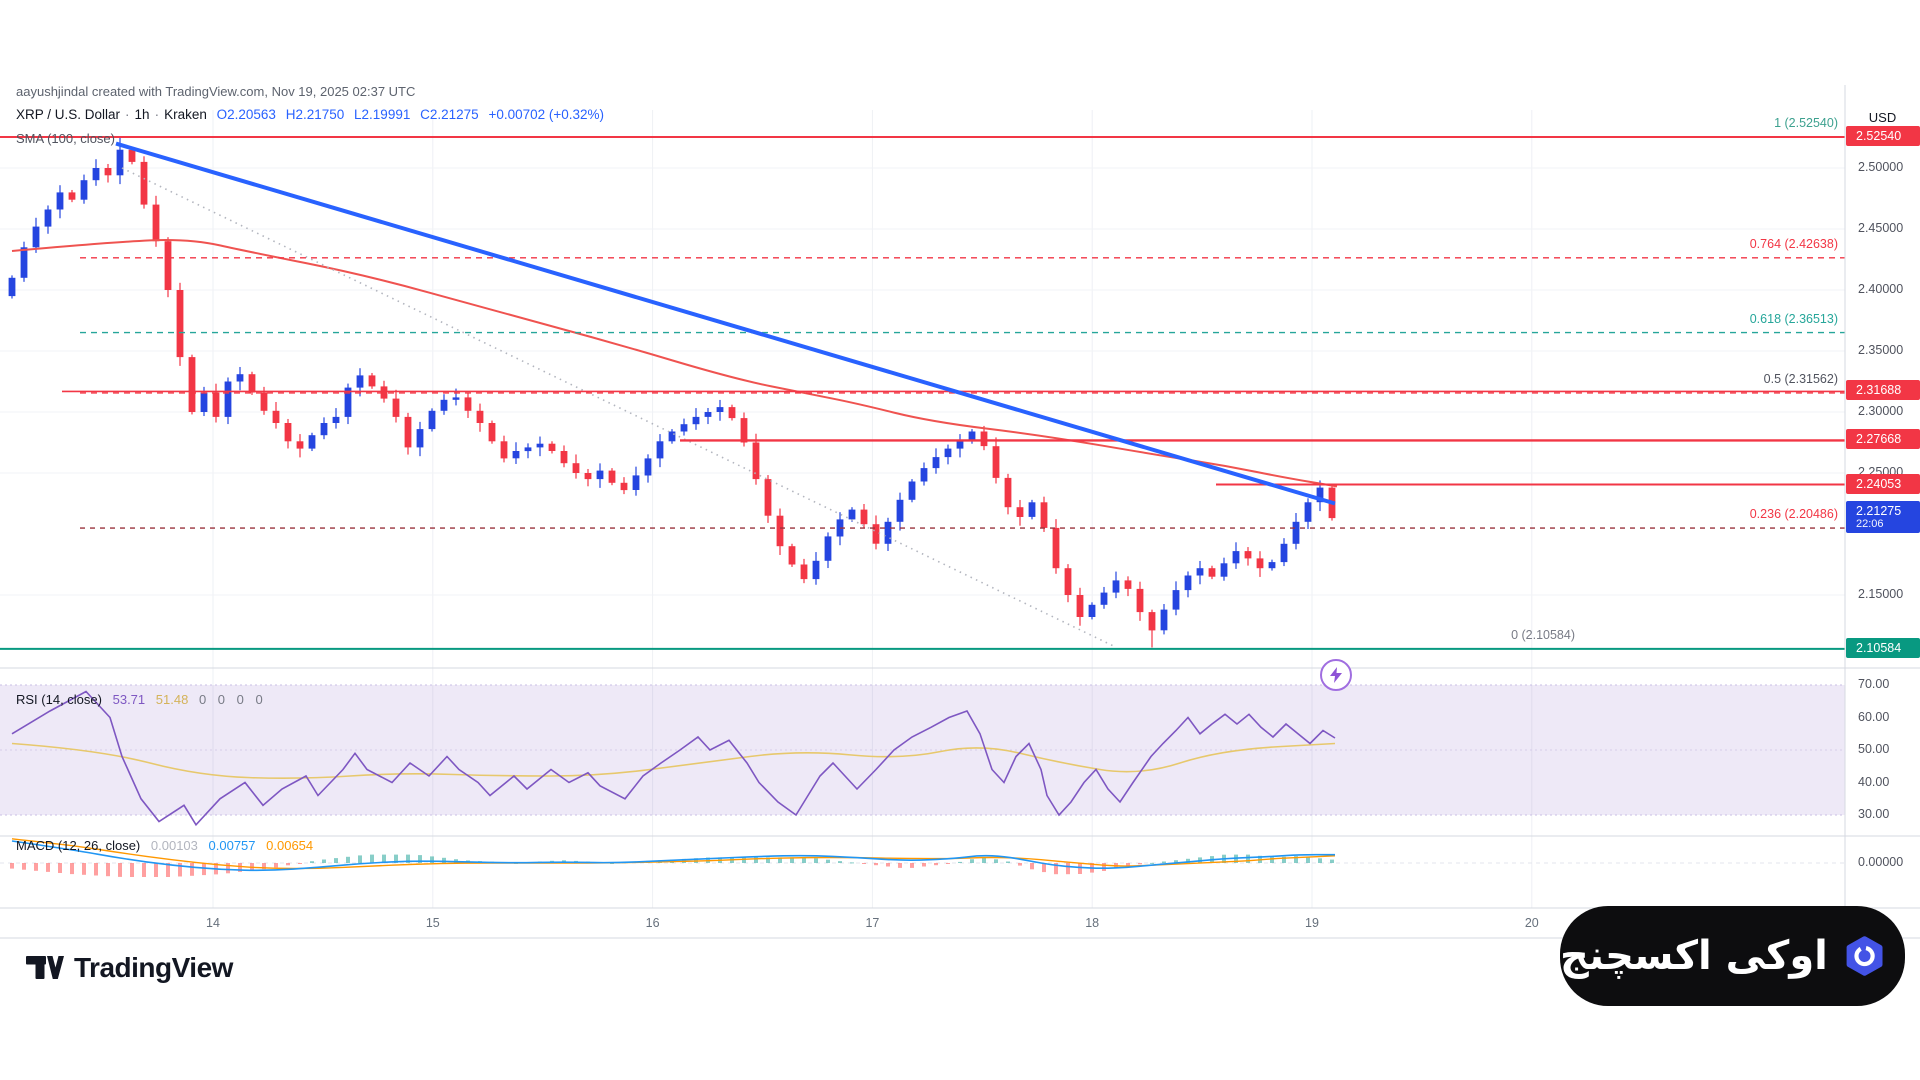  I want to click on macd-title: MACD (12, 26, close), so click(78, 845).